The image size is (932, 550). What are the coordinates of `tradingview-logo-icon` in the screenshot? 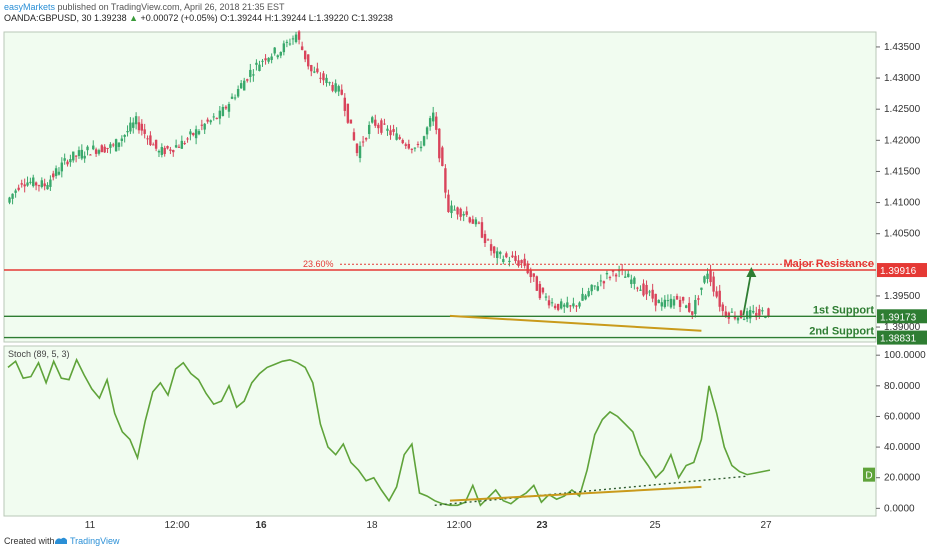 It's located at (61, 540).